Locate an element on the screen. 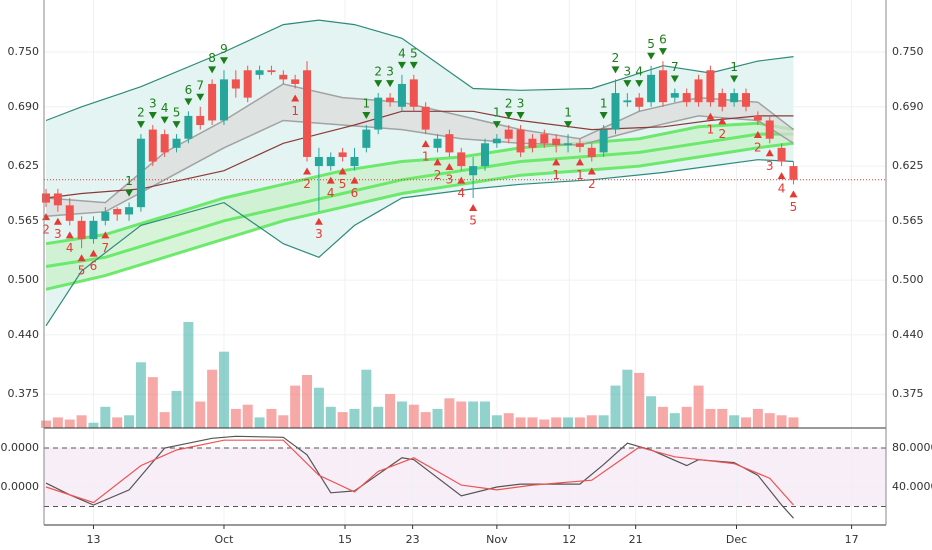 This screenshot has width=932, height=550. x-tick-label: 21 is located at coordinates (636, 539).